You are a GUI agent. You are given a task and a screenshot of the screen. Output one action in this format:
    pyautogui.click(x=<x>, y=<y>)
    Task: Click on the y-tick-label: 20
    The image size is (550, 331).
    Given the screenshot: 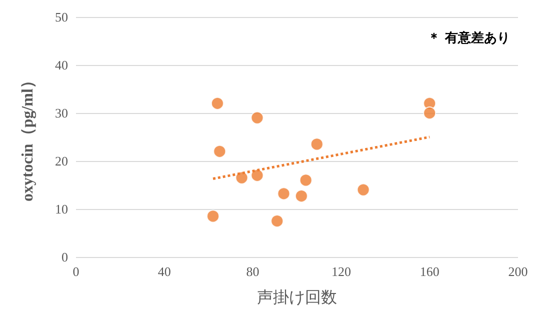 What is the action you would take?
    pyautogui.click(x=61, y=161)
    